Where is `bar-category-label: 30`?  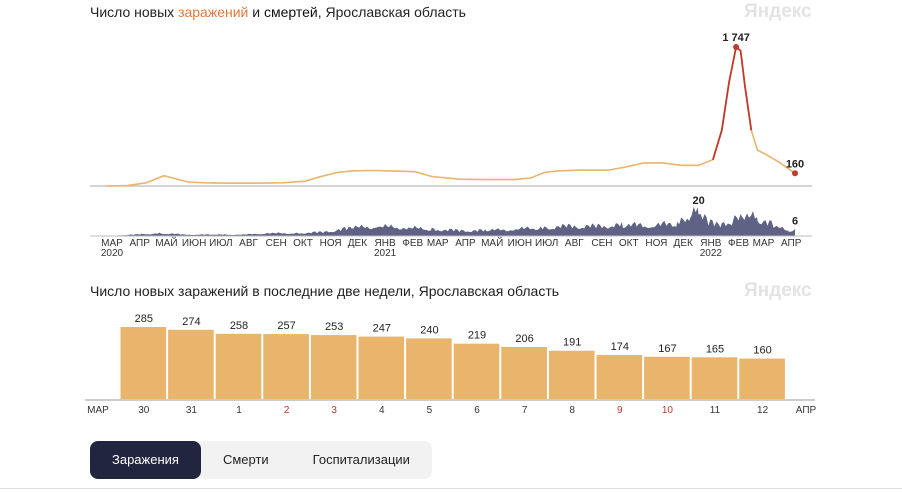 bar-category-label: 30 is located at coordinates (144, 410).